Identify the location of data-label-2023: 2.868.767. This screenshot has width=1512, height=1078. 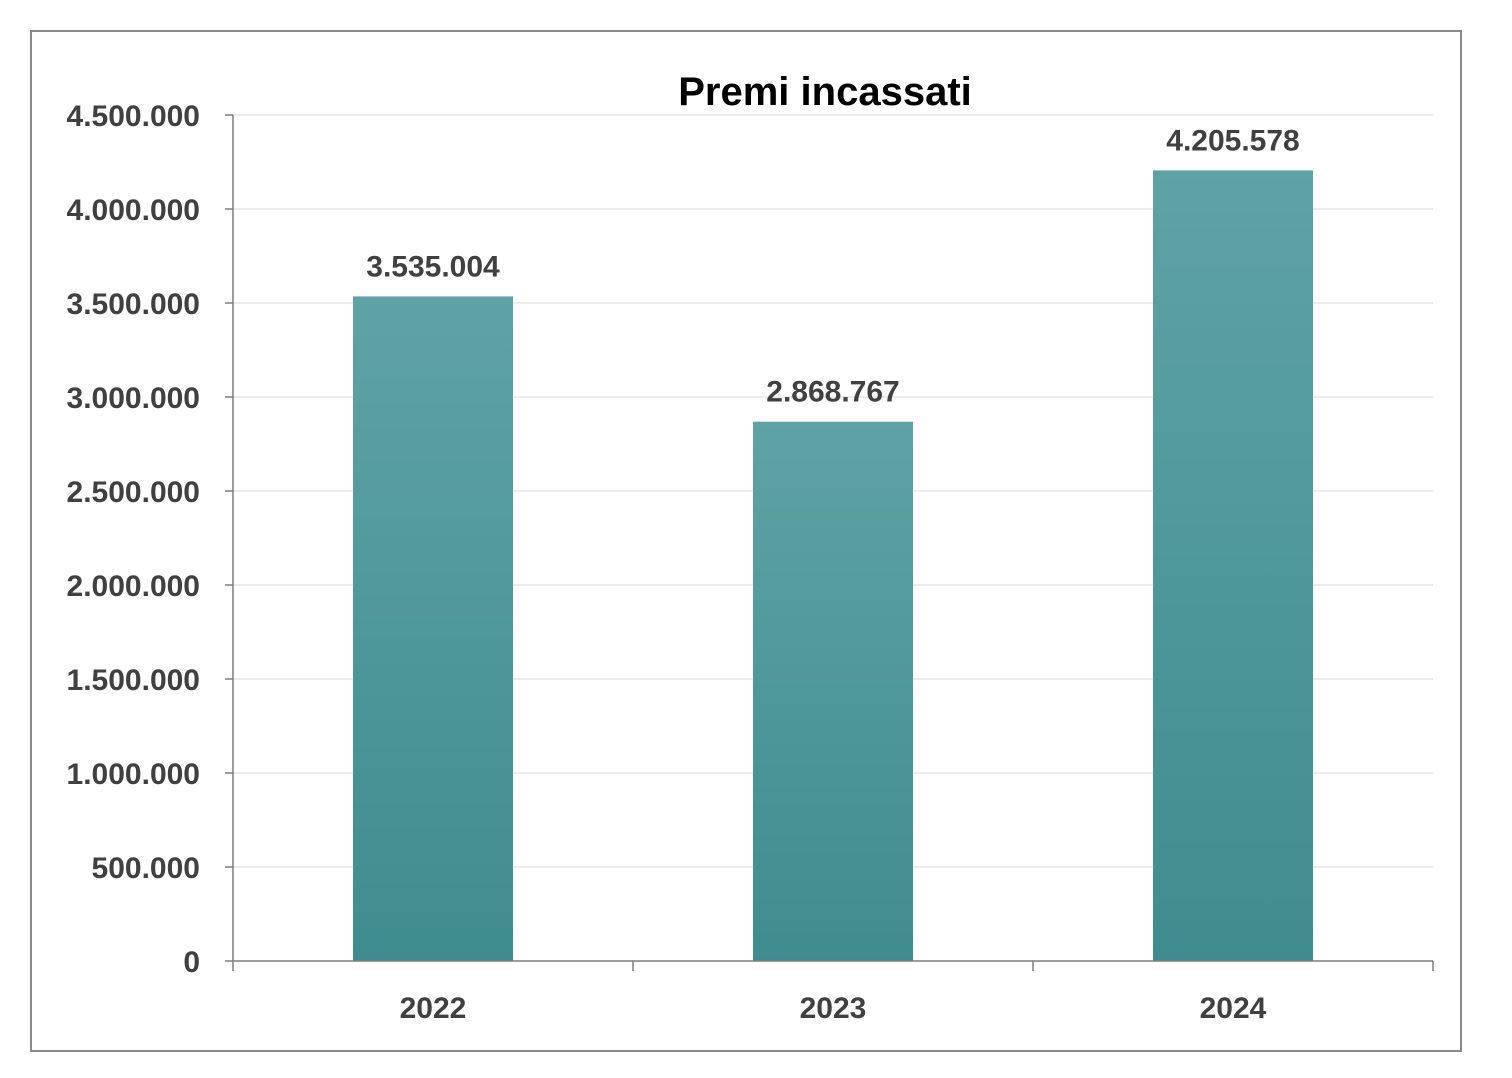
(832, 392).